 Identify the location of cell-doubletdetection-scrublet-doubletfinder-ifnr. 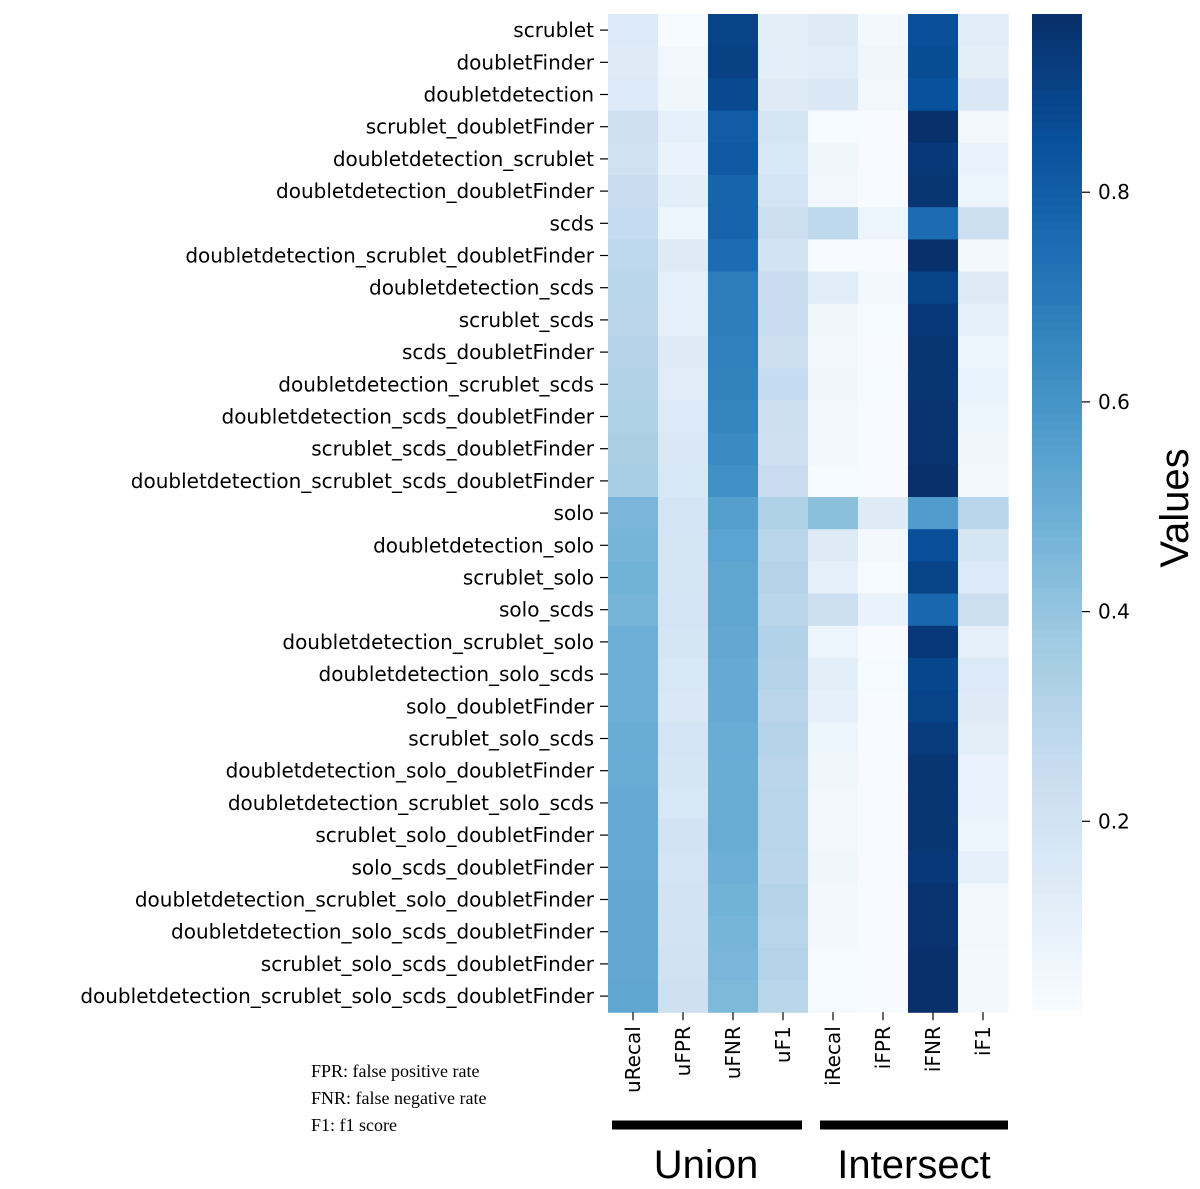
(933, 256).